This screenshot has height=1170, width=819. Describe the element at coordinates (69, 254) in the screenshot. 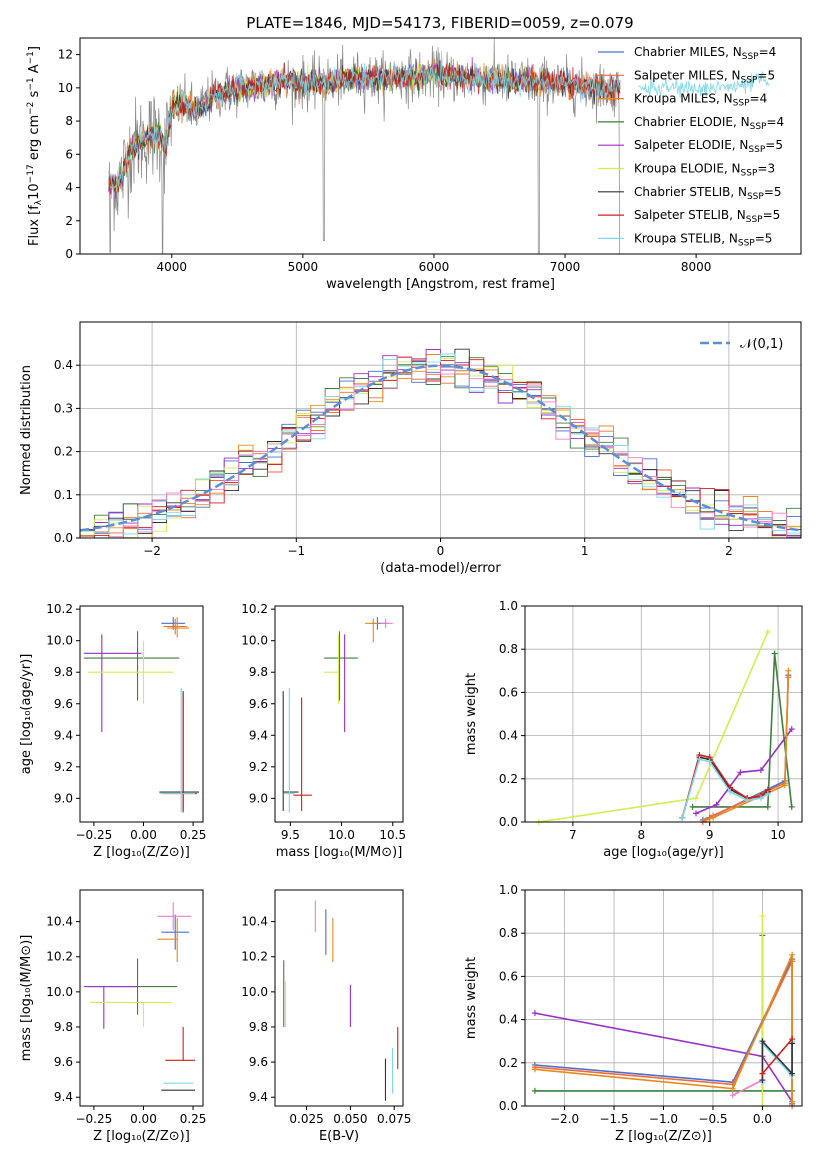

I see `y-tick-label: 0` at that location.